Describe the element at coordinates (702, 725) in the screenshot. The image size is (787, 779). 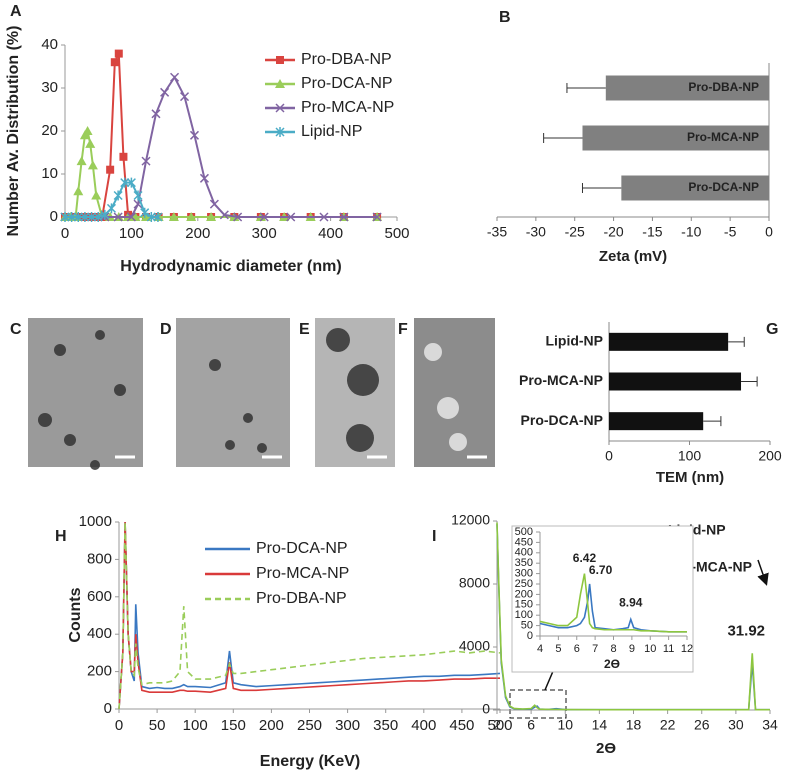
I see `x-tick-label: 26` at that location.